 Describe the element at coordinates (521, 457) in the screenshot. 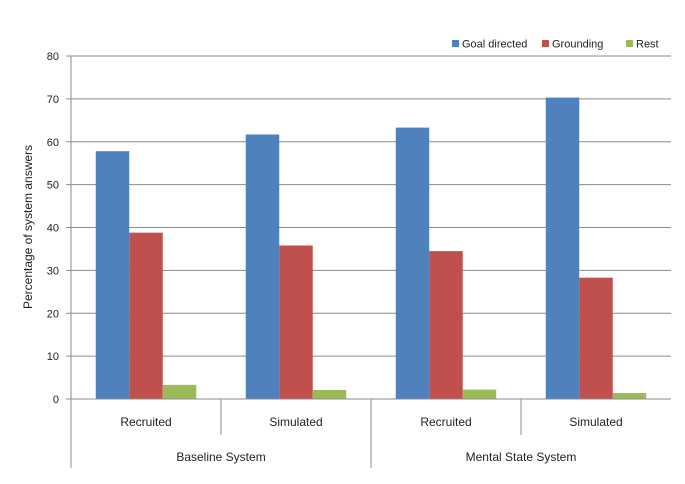

I see `x-group-label: Mental State System` at that location.